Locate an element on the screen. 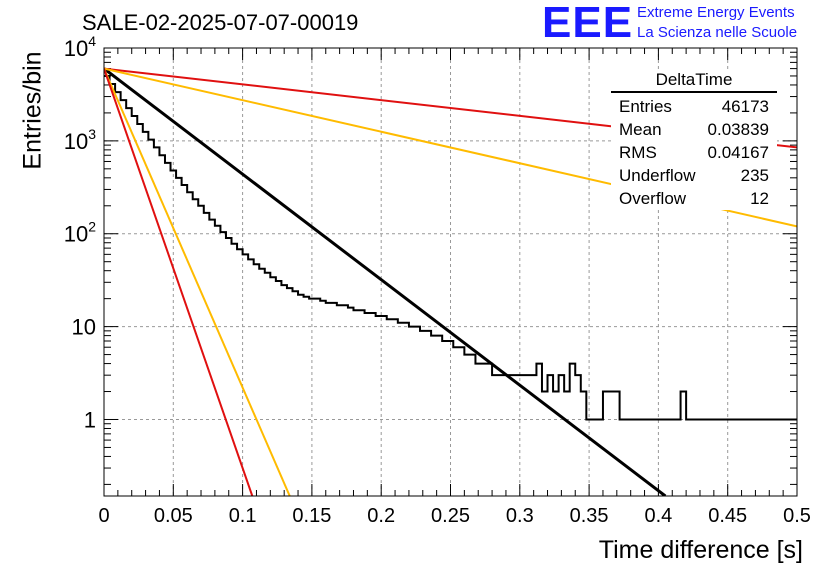 Image resolution: width=836 pixels, height=572 pixels. fit-line is located at coordinates (179, 282).